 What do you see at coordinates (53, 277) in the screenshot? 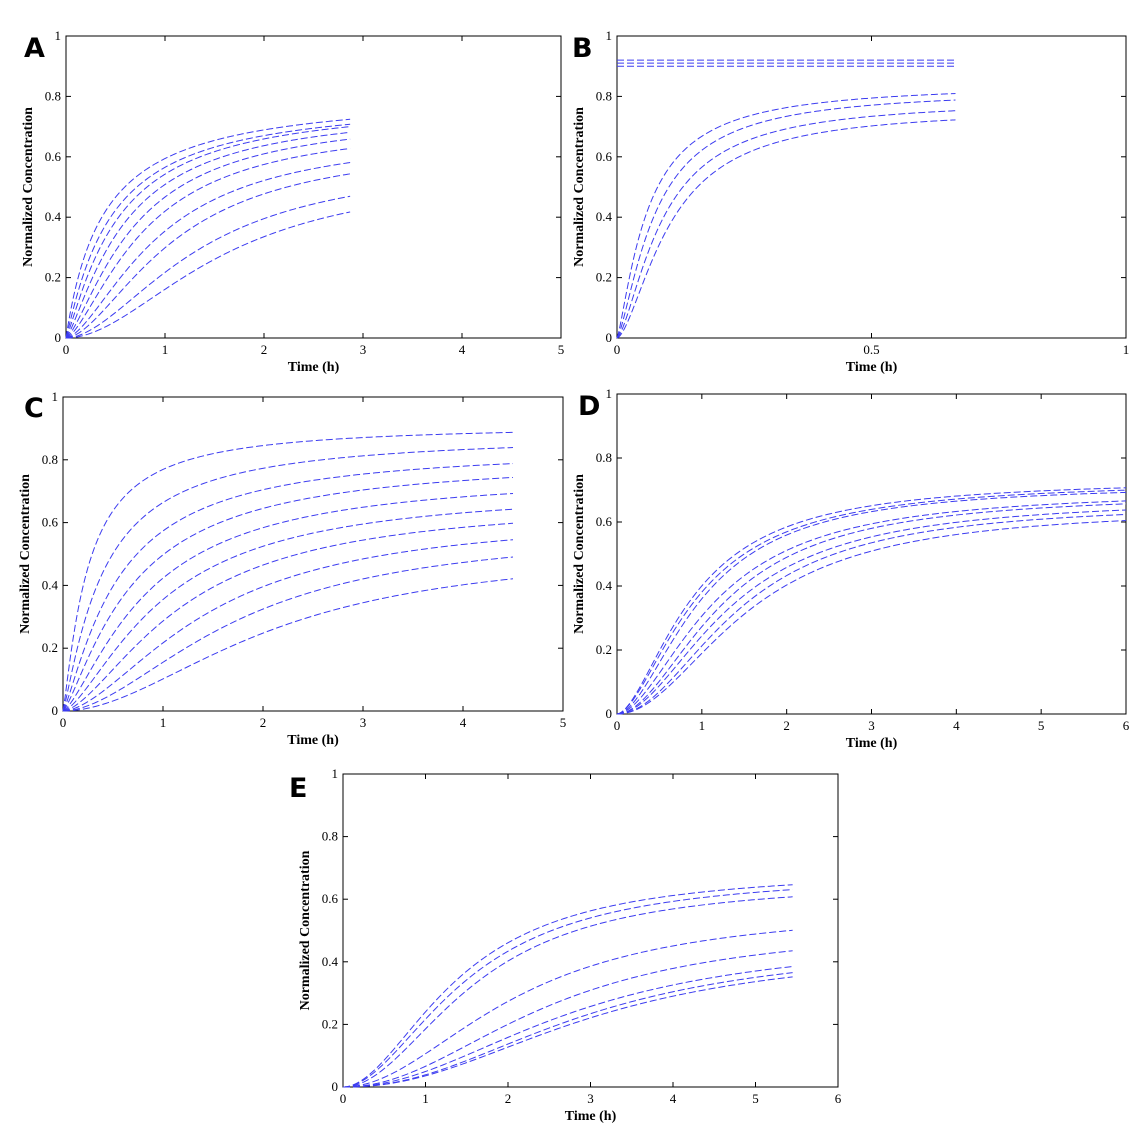
I see `panel-a-y-tick-label: 0.2` at bounding box center [53, 277].